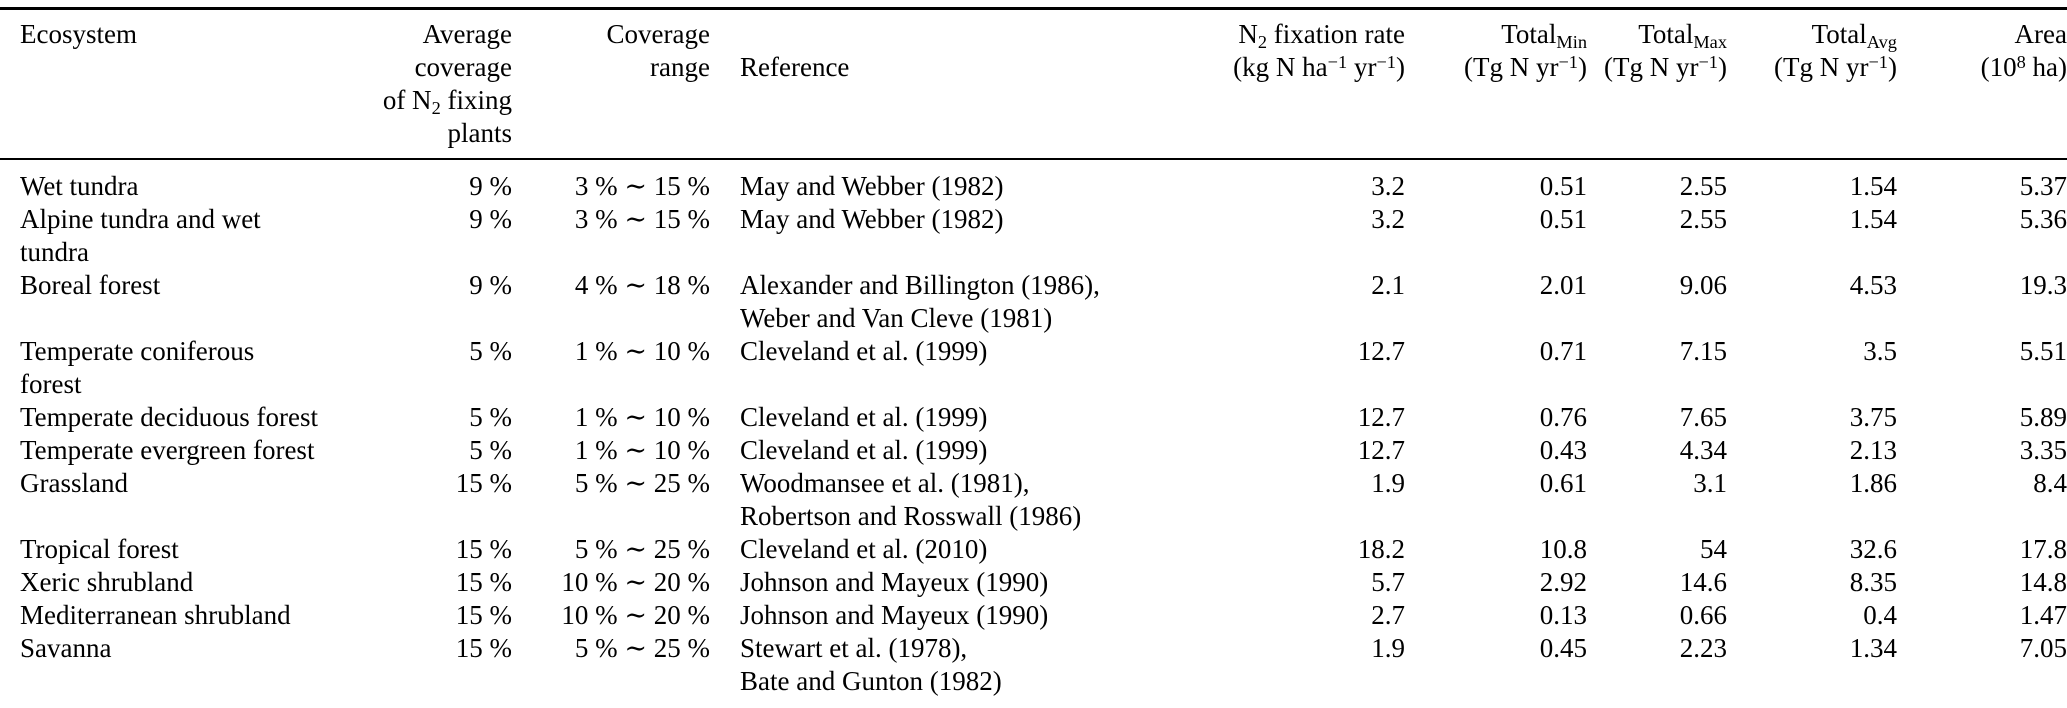 The image size is (2067, 708). I want to click on header-area-unit: (108 ha), so click(2023, 66).